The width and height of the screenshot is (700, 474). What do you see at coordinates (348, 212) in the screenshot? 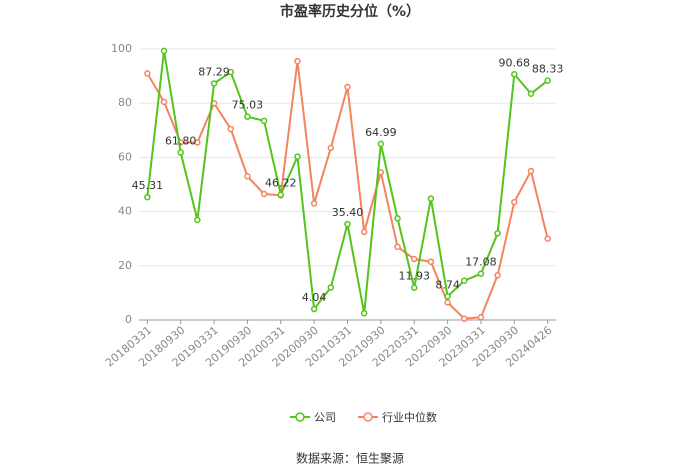
I see `data-label: 35.40` at bounding box center [348, 212].